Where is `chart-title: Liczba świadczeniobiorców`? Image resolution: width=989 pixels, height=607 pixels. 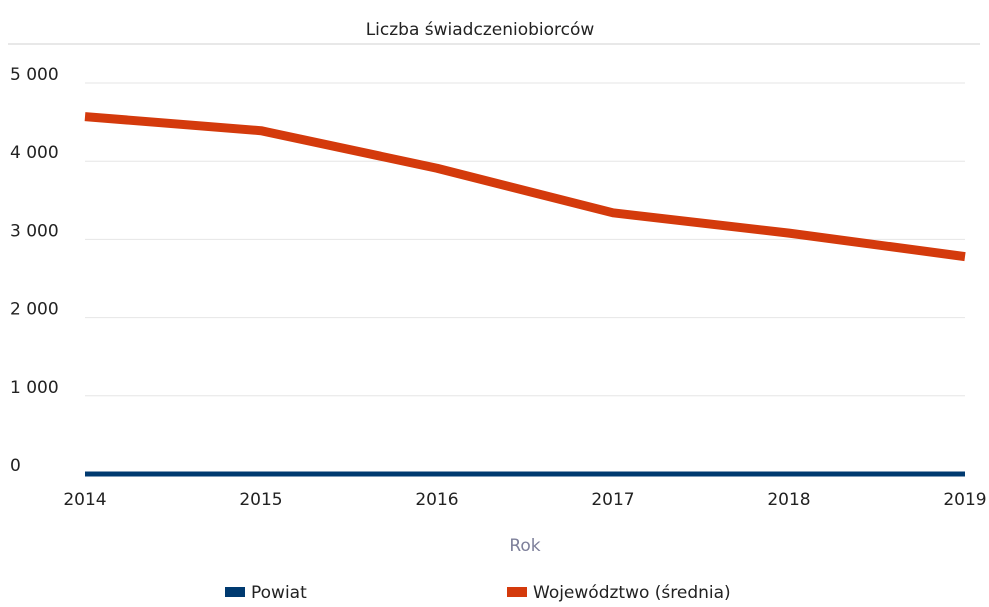 chart-title: Liczba świadczeniobiorców is located at coordinates (480, 30).